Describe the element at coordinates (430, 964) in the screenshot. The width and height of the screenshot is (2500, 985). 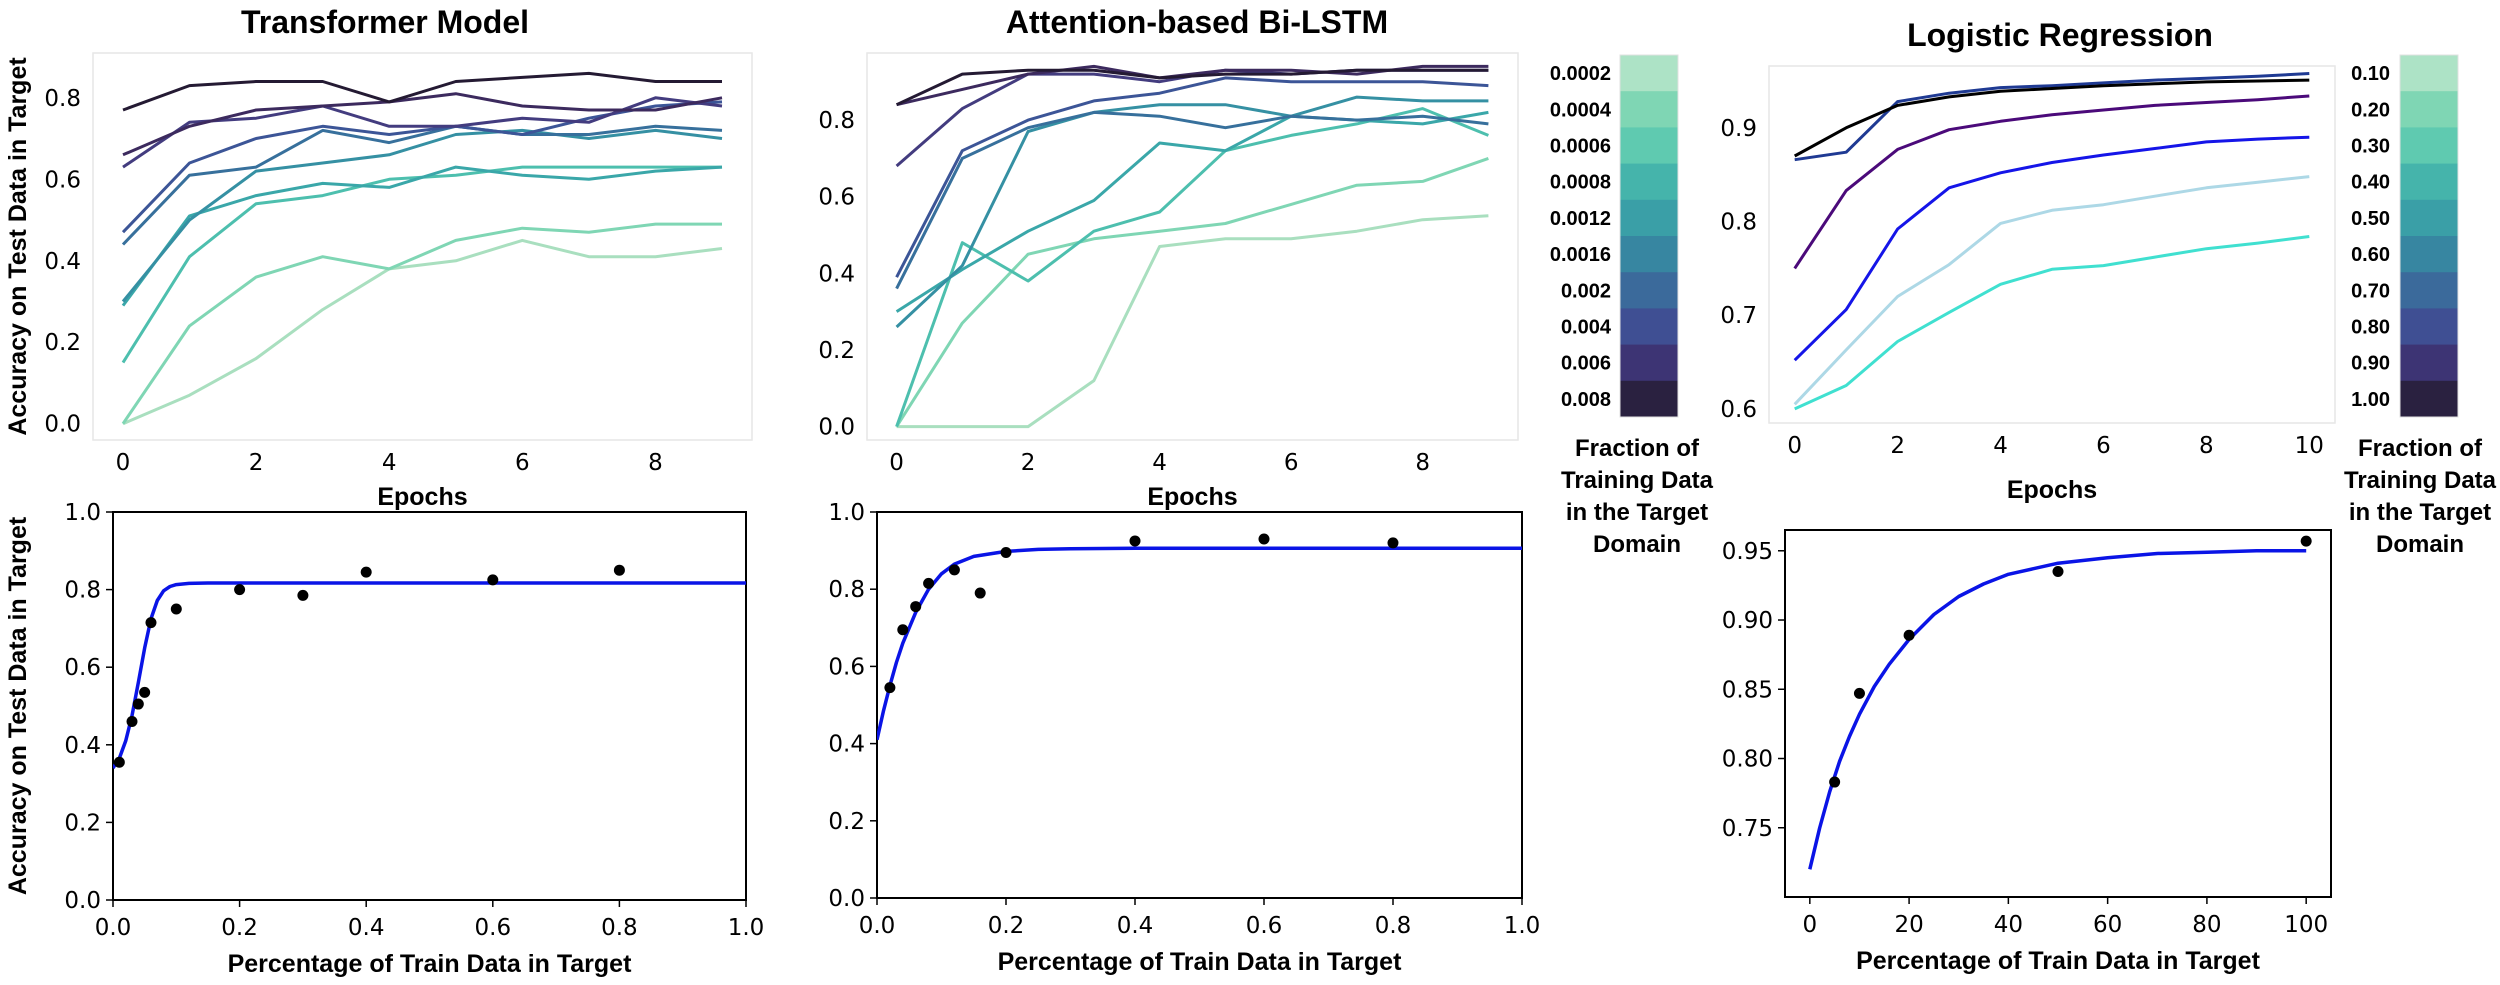
I see `x-axis-label: Percentage of Train Data in Target` at that location.